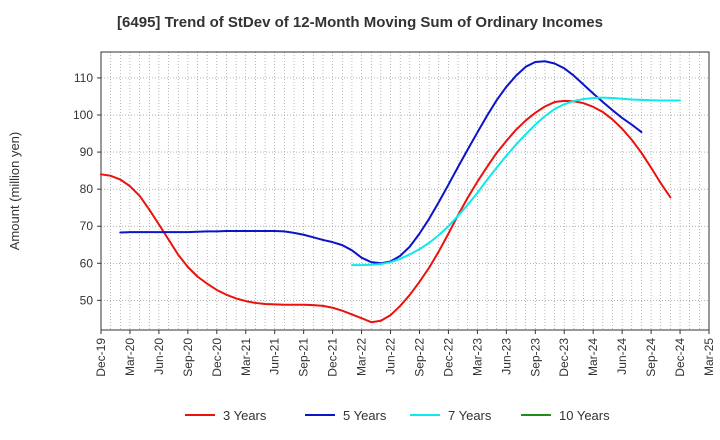 This screenshot has width=720, height=440. What do you see at coordinates (245, 415) in the screenshot?
I see `legend-label-3-years: 3 Years` at bounding box center [245, 415].